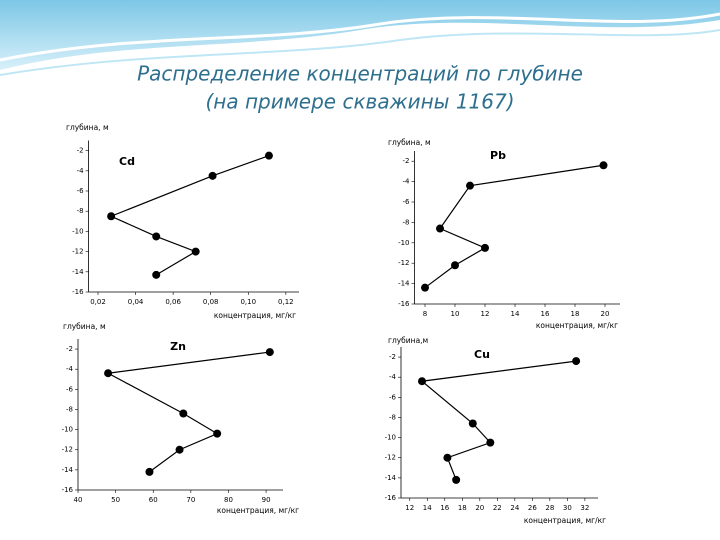  What do you see at coordinates (425, 314) in the screenshot?
I see `x-tick-label: 8` at bounding box center [425, 314].